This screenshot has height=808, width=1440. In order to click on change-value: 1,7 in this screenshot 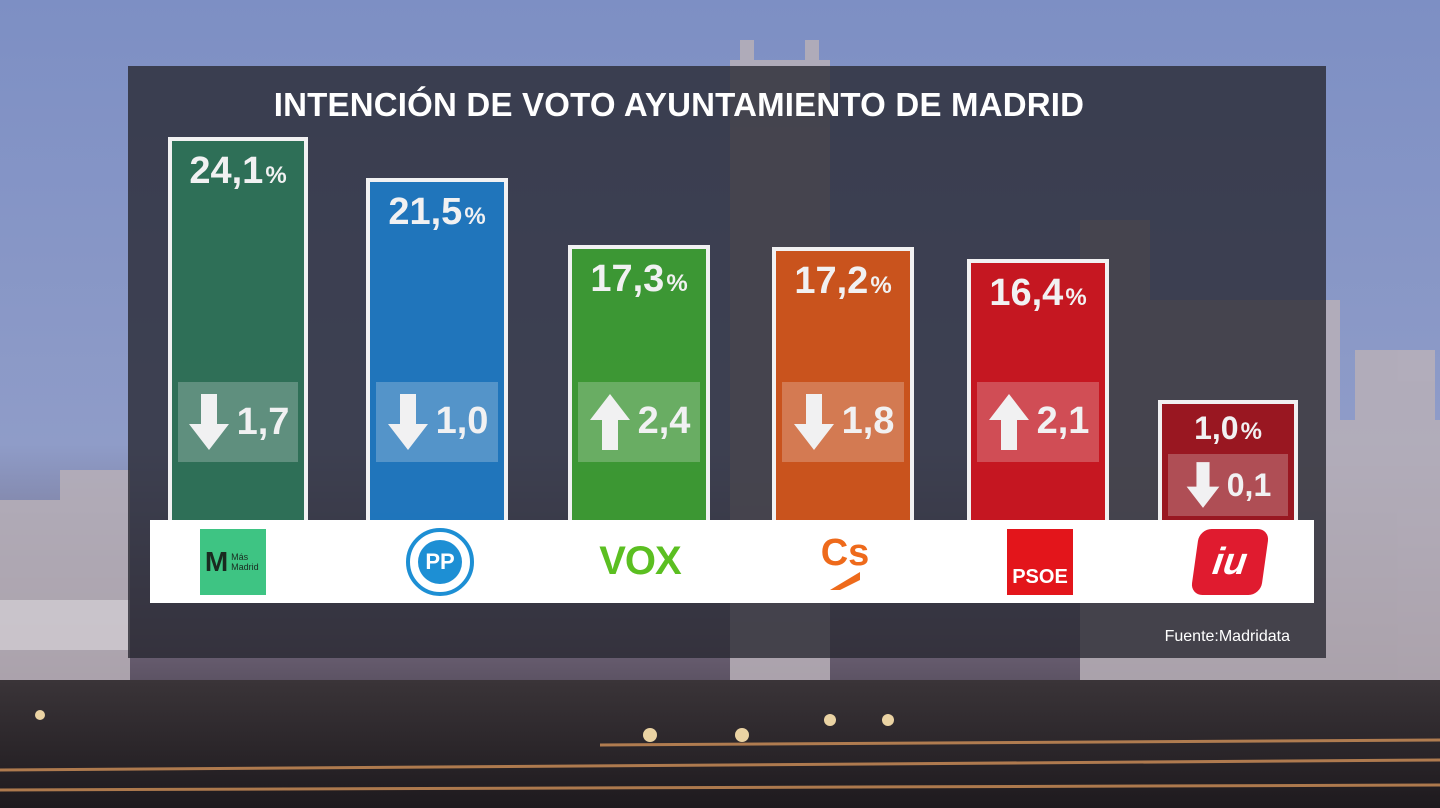, I will do `click(263, 421)`.